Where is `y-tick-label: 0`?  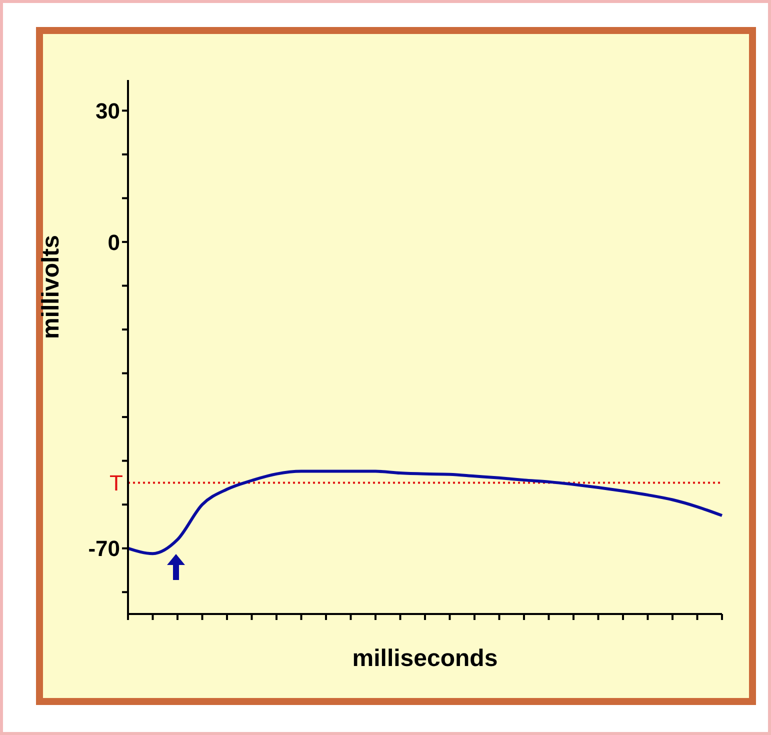
y-tick-label: 0 is located at coordinates (114, 242).